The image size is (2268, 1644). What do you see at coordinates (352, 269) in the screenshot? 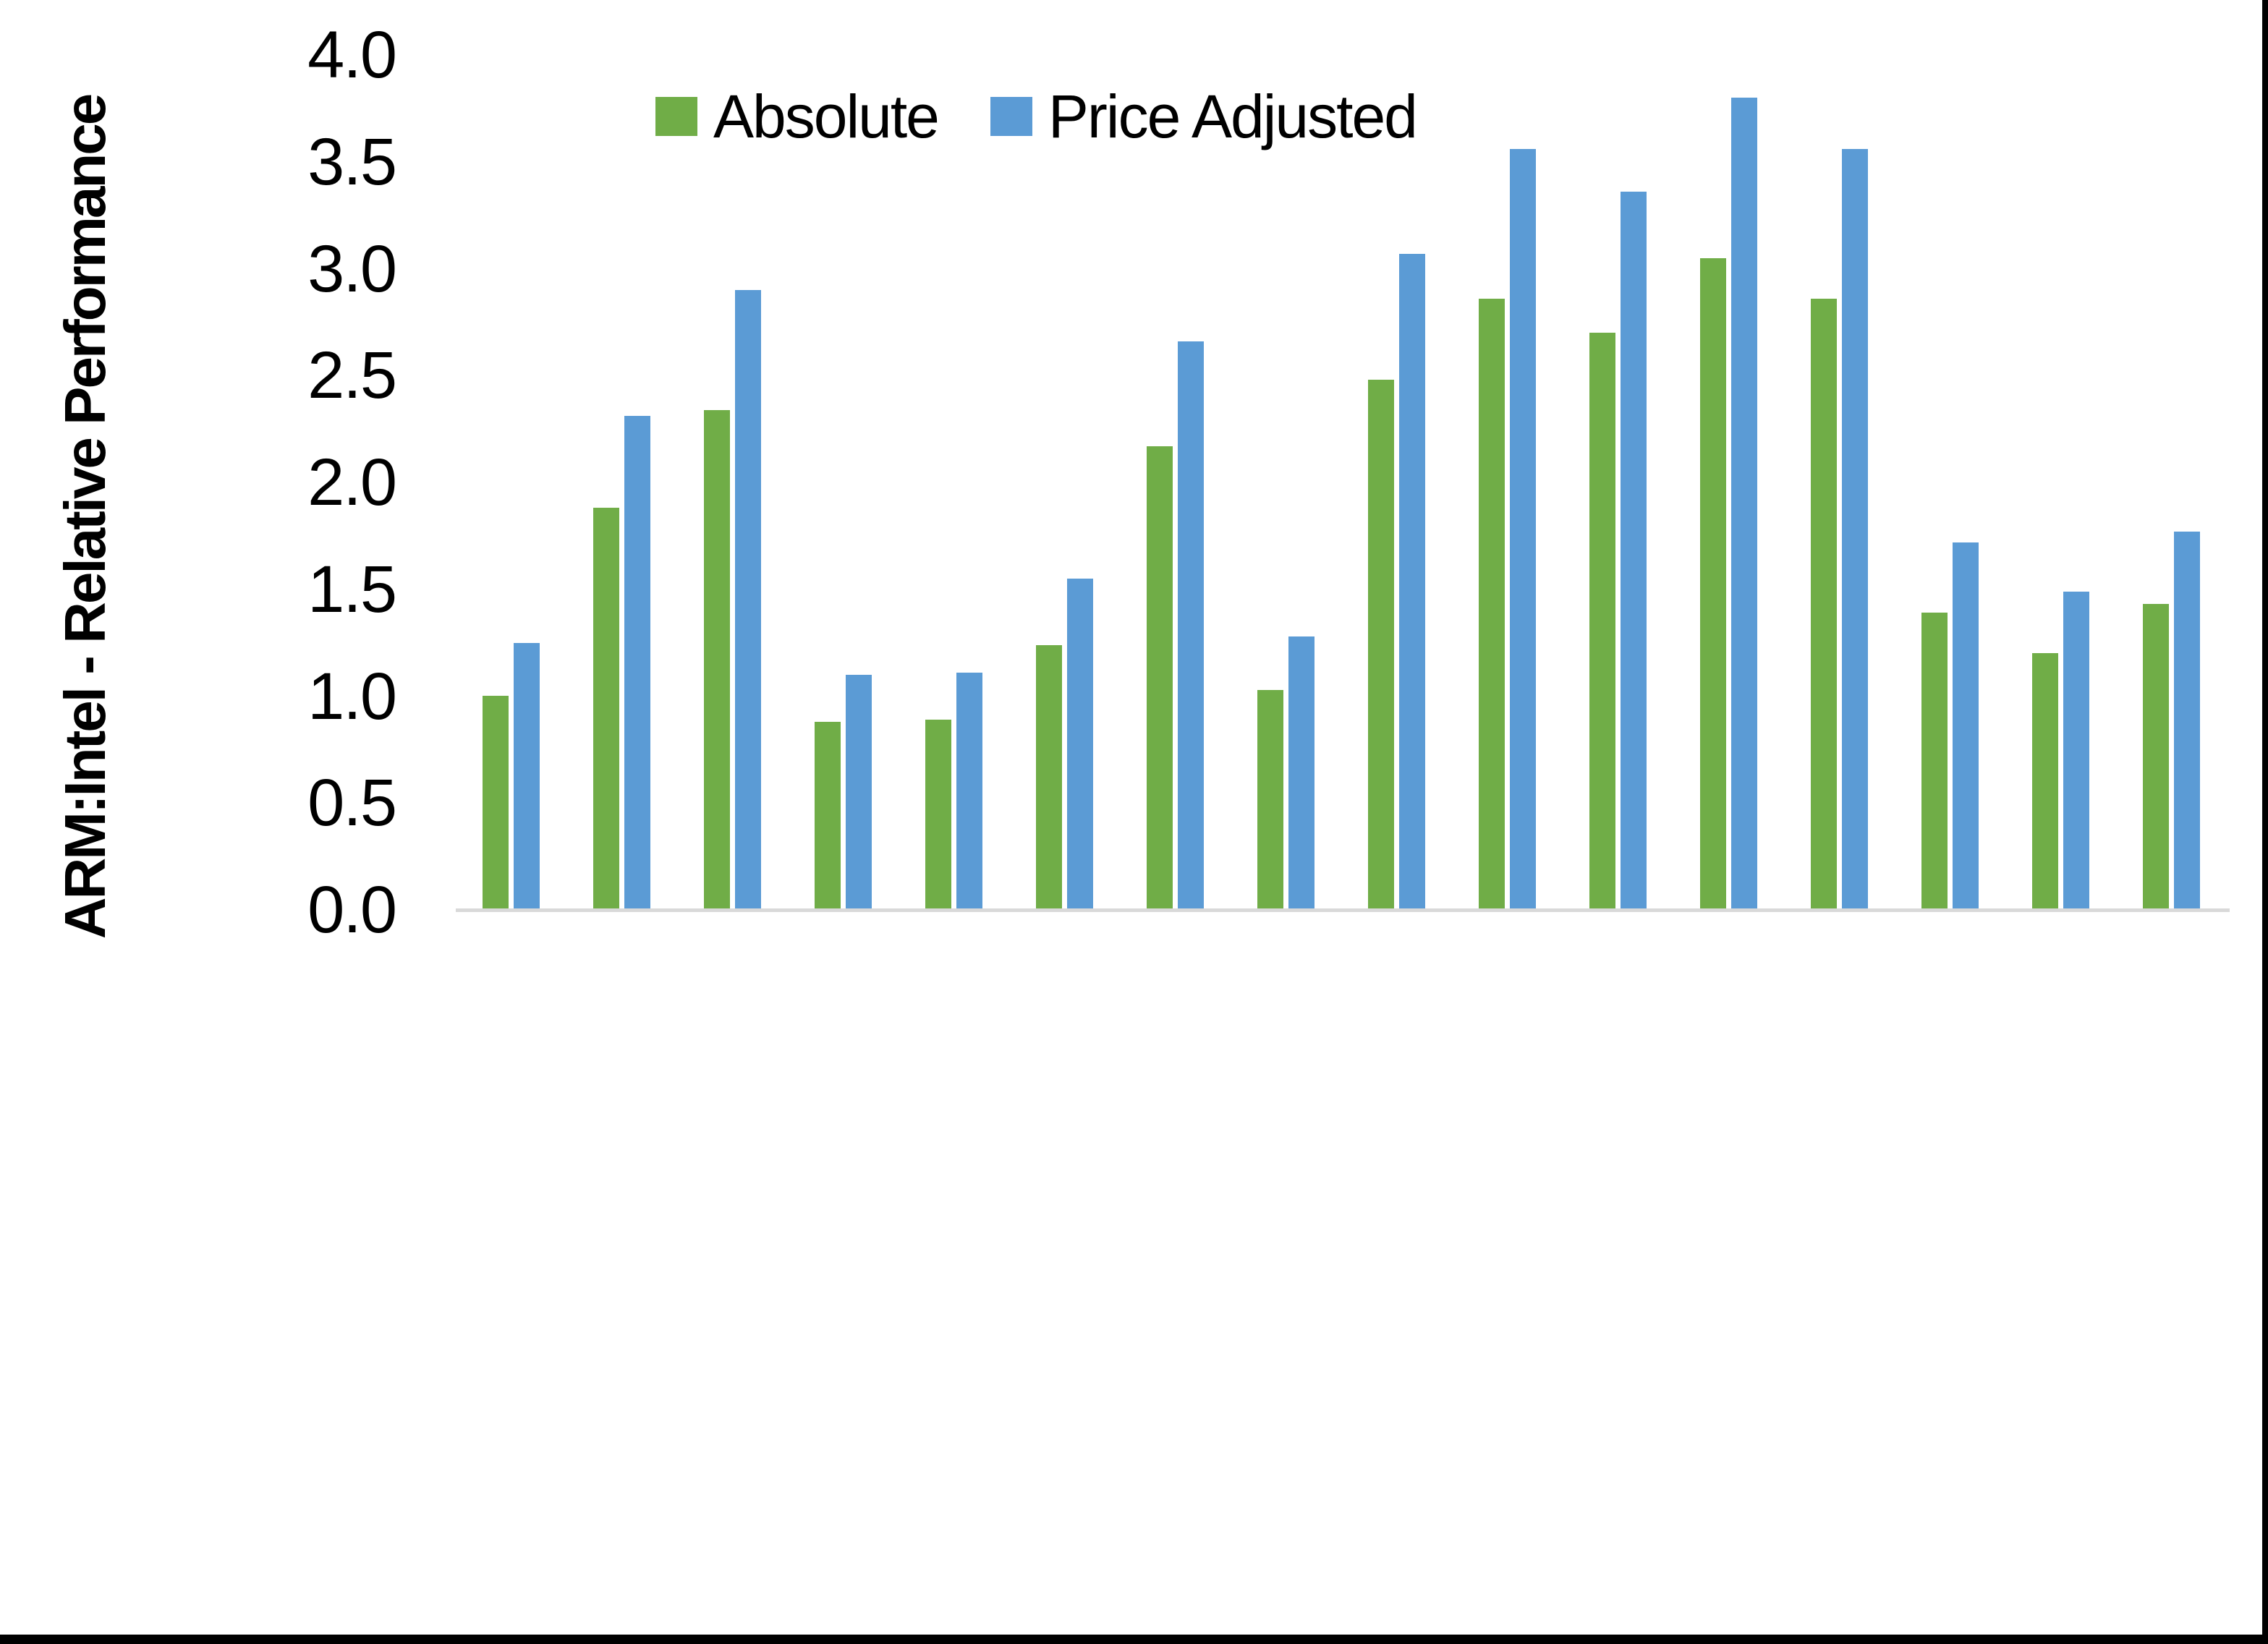
I see `y-tick-label: 3.0` at bounding box center [352, 269].